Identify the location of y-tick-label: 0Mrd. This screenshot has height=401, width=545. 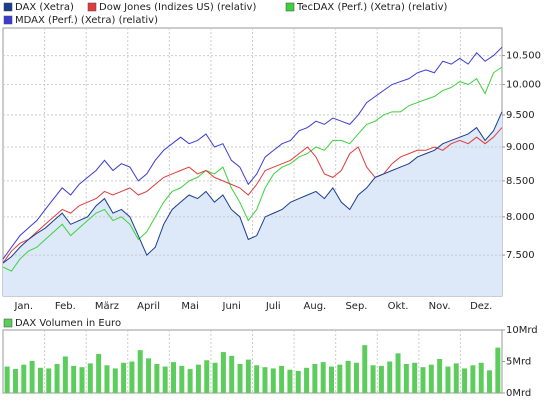
(518, 393).